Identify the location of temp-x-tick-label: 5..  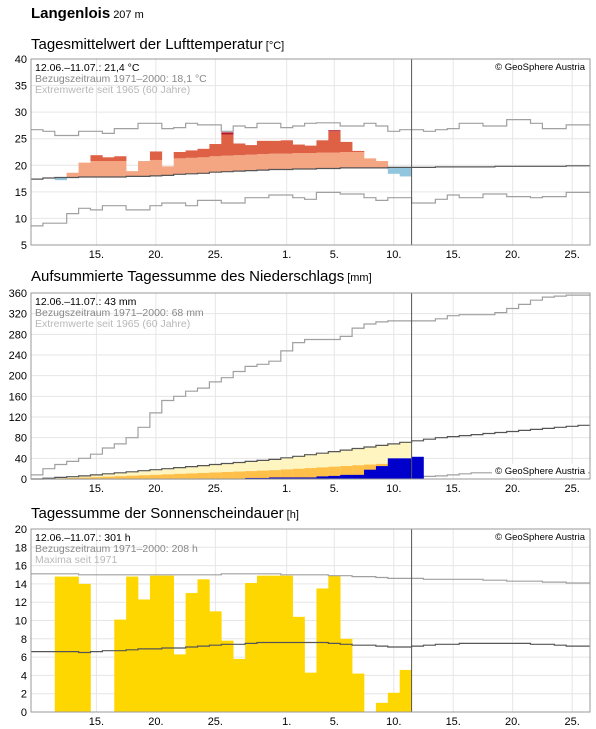
(334, 255).